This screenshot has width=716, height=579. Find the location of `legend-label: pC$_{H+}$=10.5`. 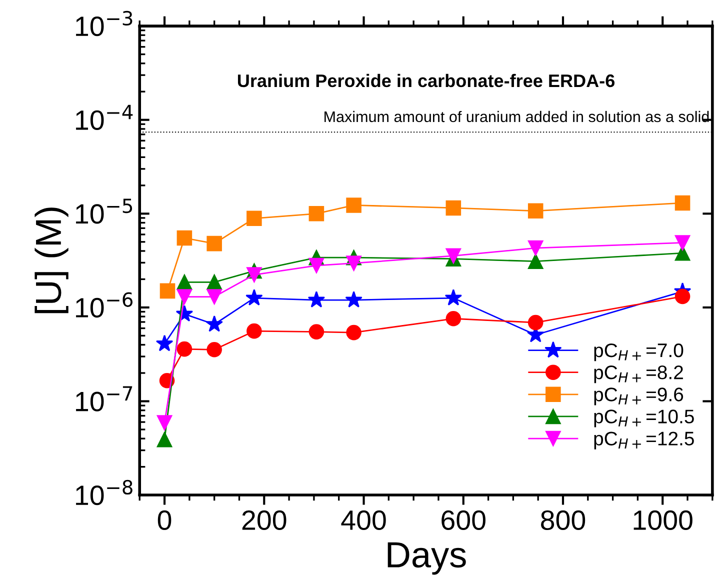

legend-label: pC$_{H+}$=10.5 is located at coordinates (644, 419).